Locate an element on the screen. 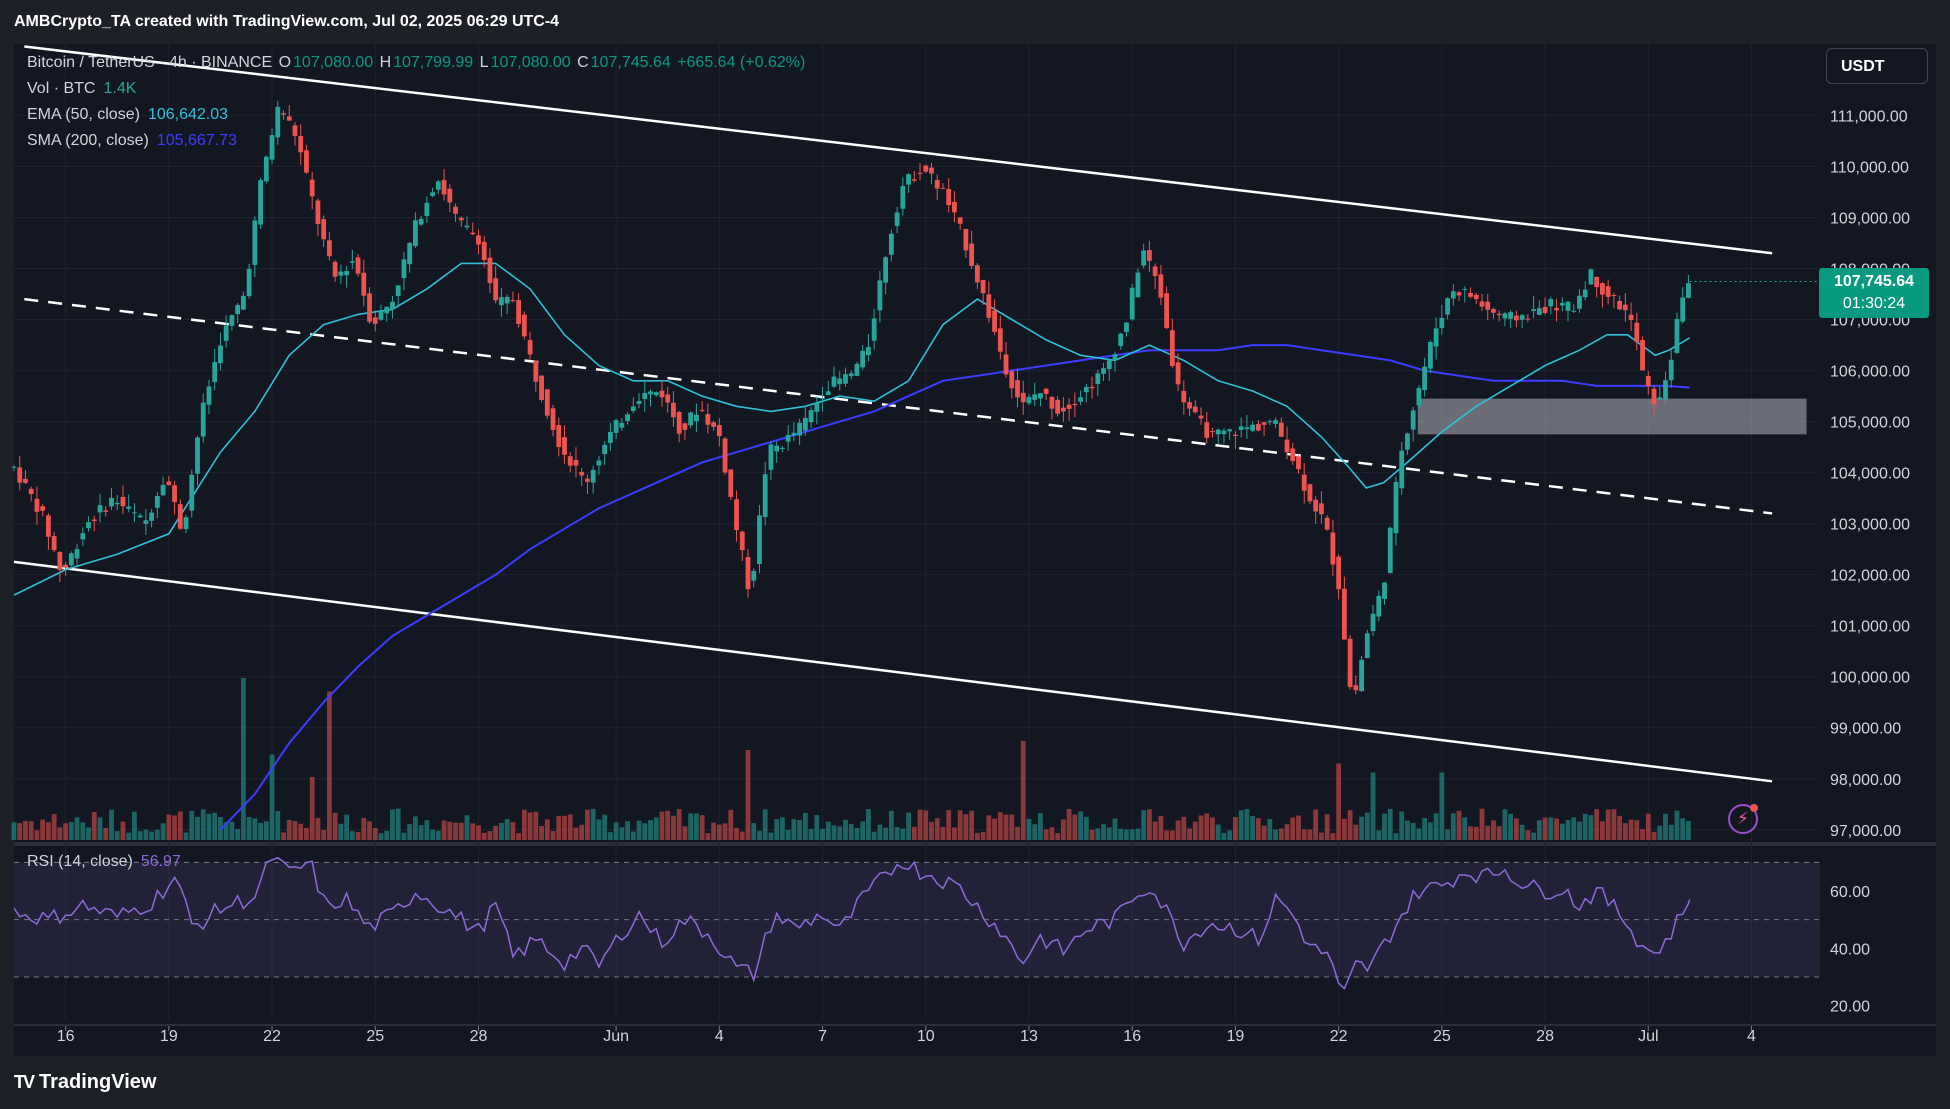  currency-button: USDT is located at coordinates (1877, 66).